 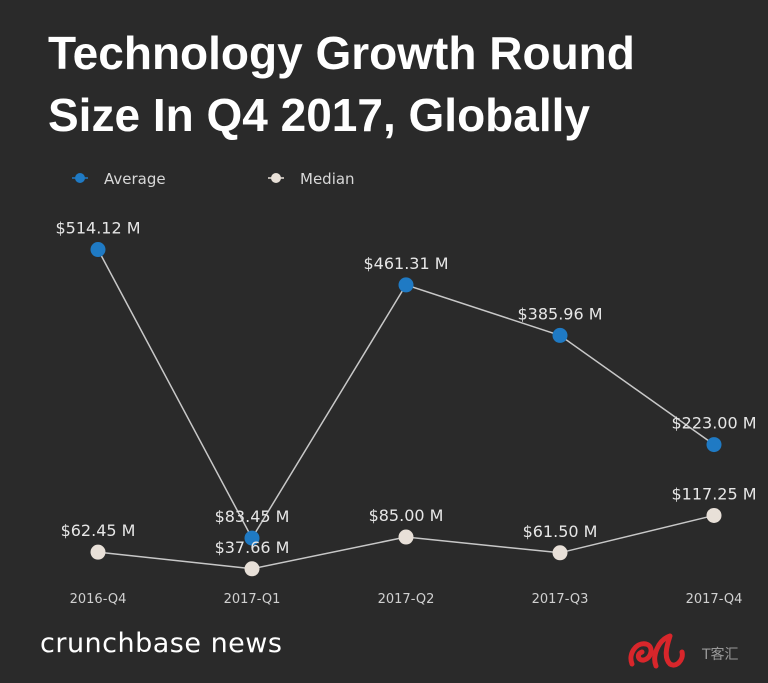 I want to click on point-median-2017-q2, so click(x=406, y=537).